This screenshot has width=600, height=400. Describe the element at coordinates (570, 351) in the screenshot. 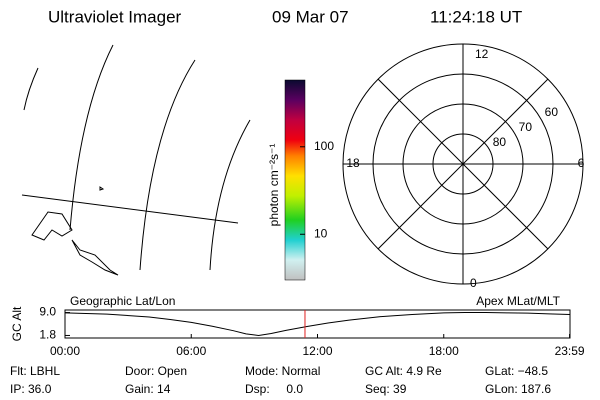

I see `x-tick-label: 23:59` at that location.